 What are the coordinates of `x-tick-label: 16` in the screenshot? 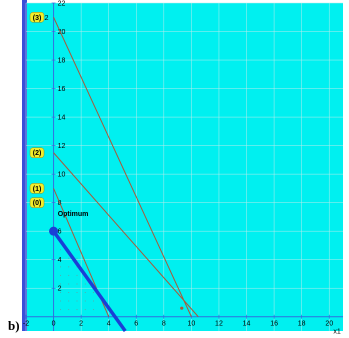 It's located at (274, 324).